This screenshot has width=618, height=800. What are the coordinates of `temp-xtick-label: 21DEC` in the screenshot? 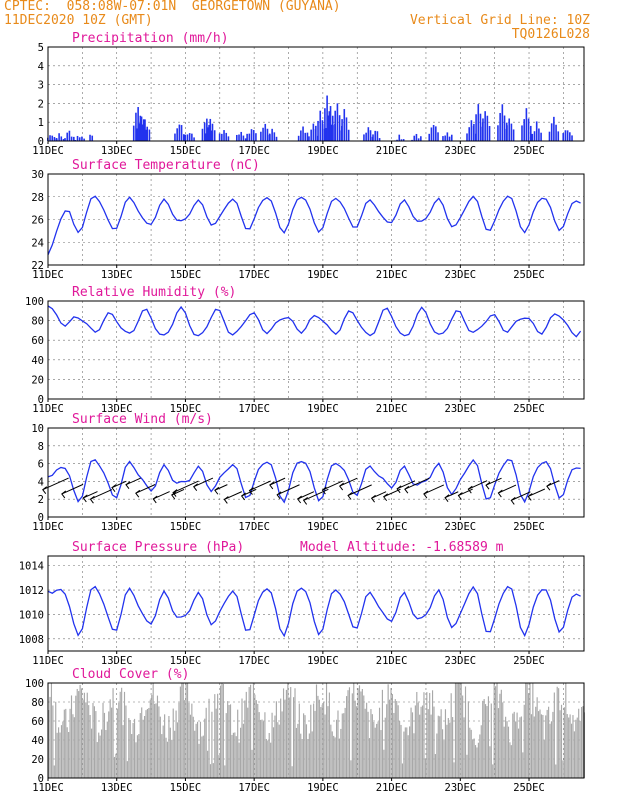 It's located at (392, 275).